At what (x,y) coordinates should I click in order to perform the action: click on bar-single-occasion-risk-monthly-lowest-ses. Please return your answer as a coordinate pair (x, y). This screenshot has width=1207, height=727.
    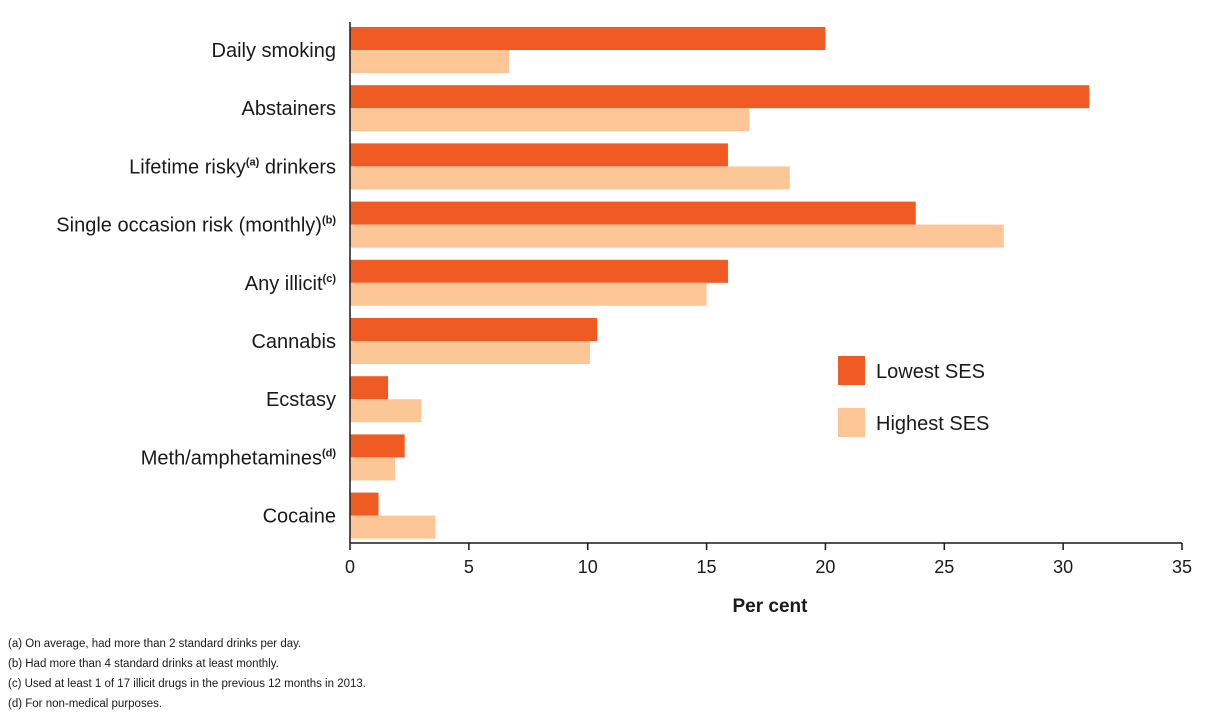
    Looking at the image, I should click on (633, 213).